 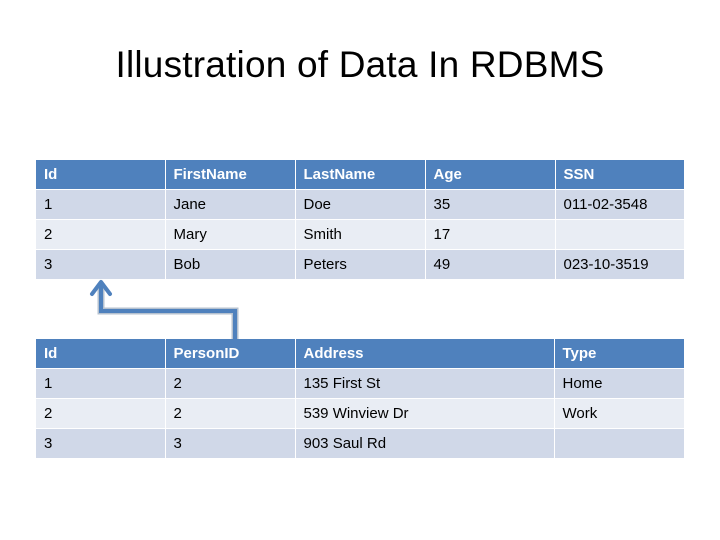 I want to click on table-cell: 17, so click(x=490, y=234).